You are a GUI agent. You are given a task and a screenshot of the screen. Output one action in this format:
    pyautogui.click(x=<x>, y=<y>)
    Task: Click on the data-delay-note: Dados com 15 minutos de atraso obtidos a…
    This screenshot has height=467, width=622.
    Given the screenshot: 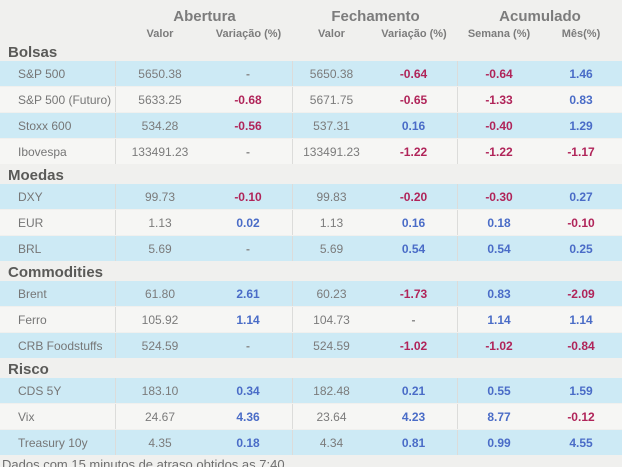 What is the action you would take?
    pyautogui.click(x=143, y=462)
    